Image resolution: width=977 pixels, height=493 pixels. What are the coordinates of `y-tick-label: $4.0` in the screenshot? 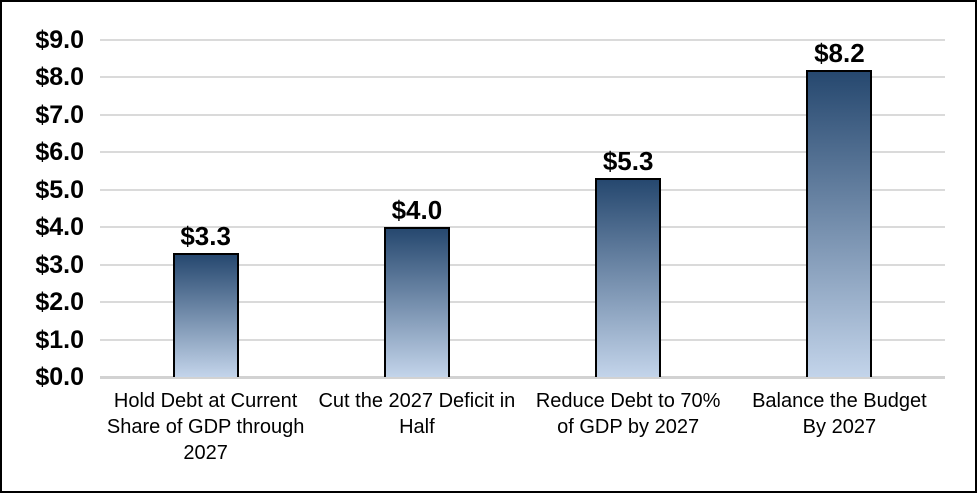 It's located at (59, 227).